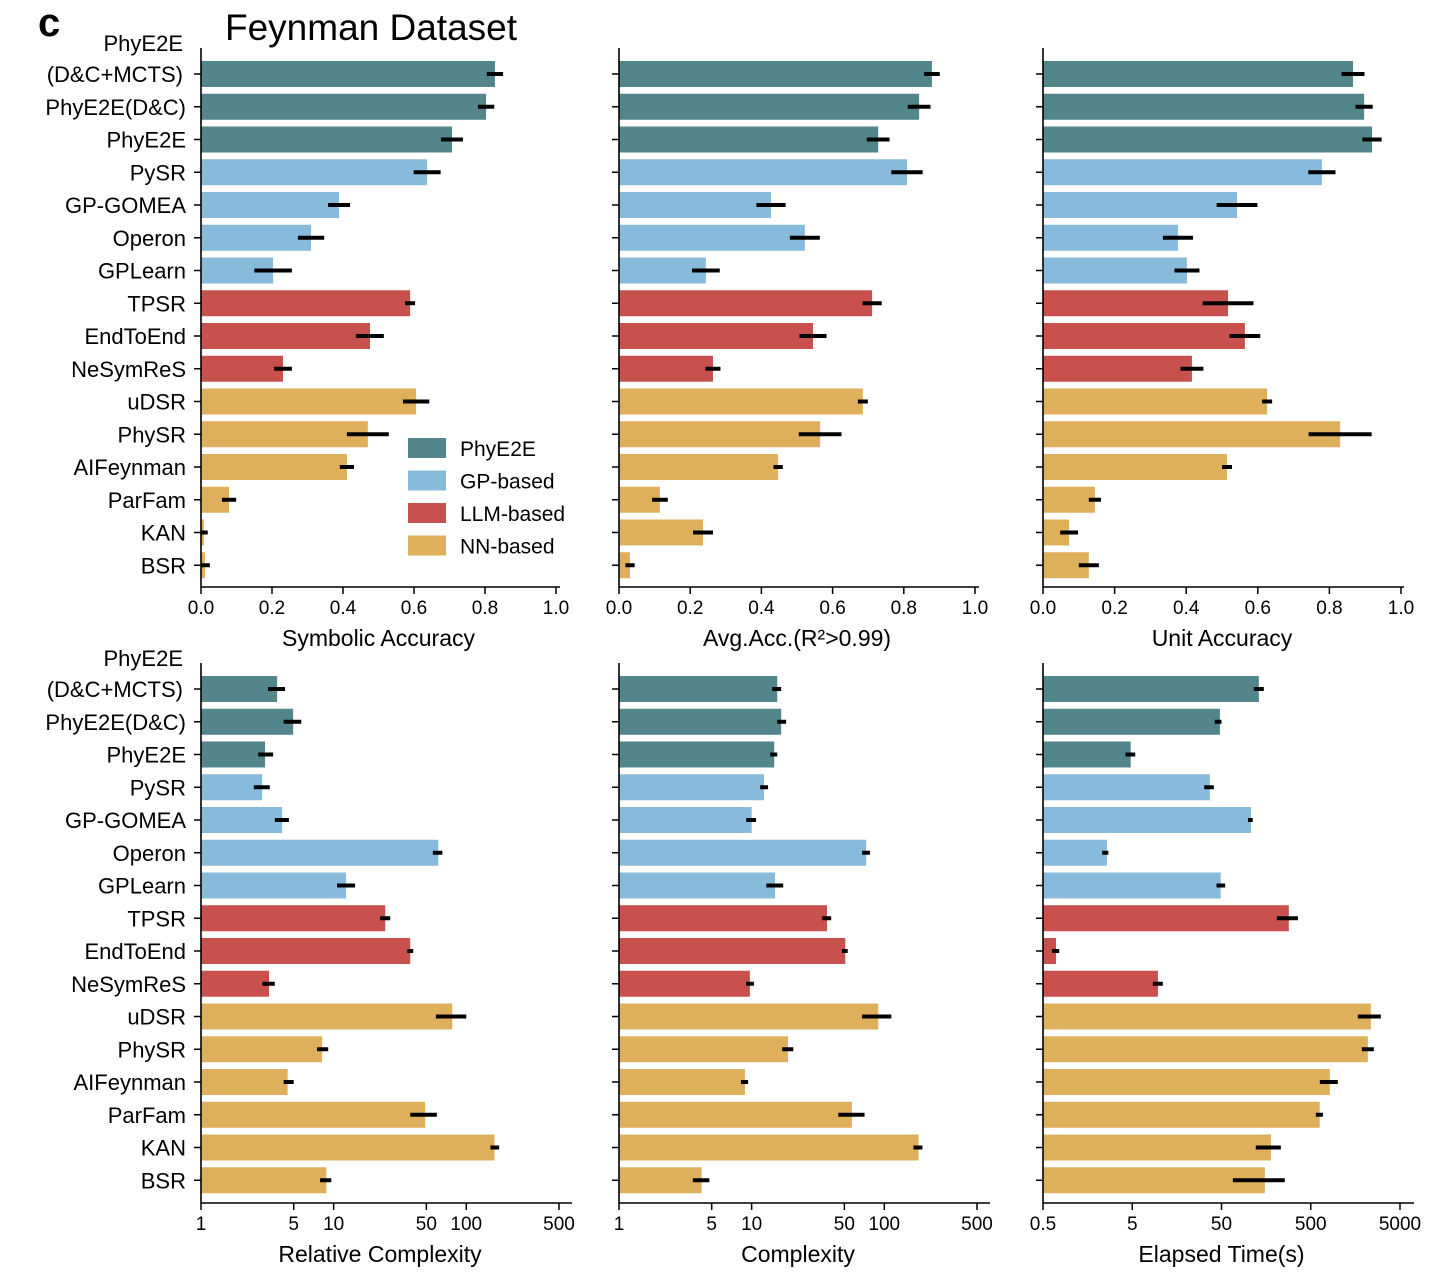 The image size is (1434, 1280). I want to click on y-tick-label: PhyE2E(D&C), so click(115, 722).